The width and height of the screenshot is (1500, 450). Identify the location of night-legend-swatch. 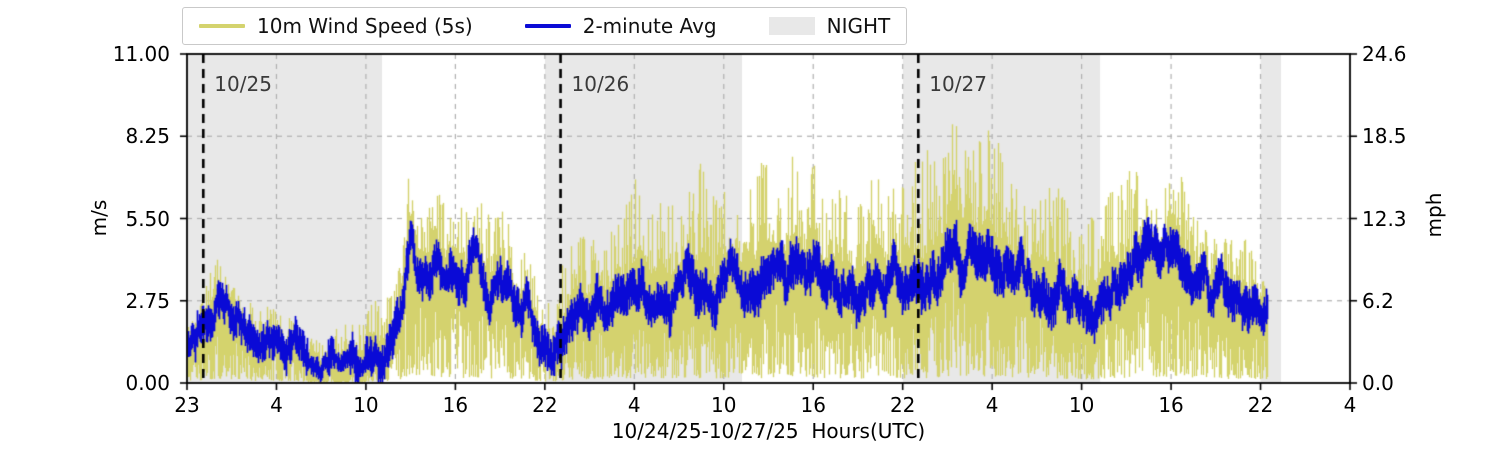
(791, 26).